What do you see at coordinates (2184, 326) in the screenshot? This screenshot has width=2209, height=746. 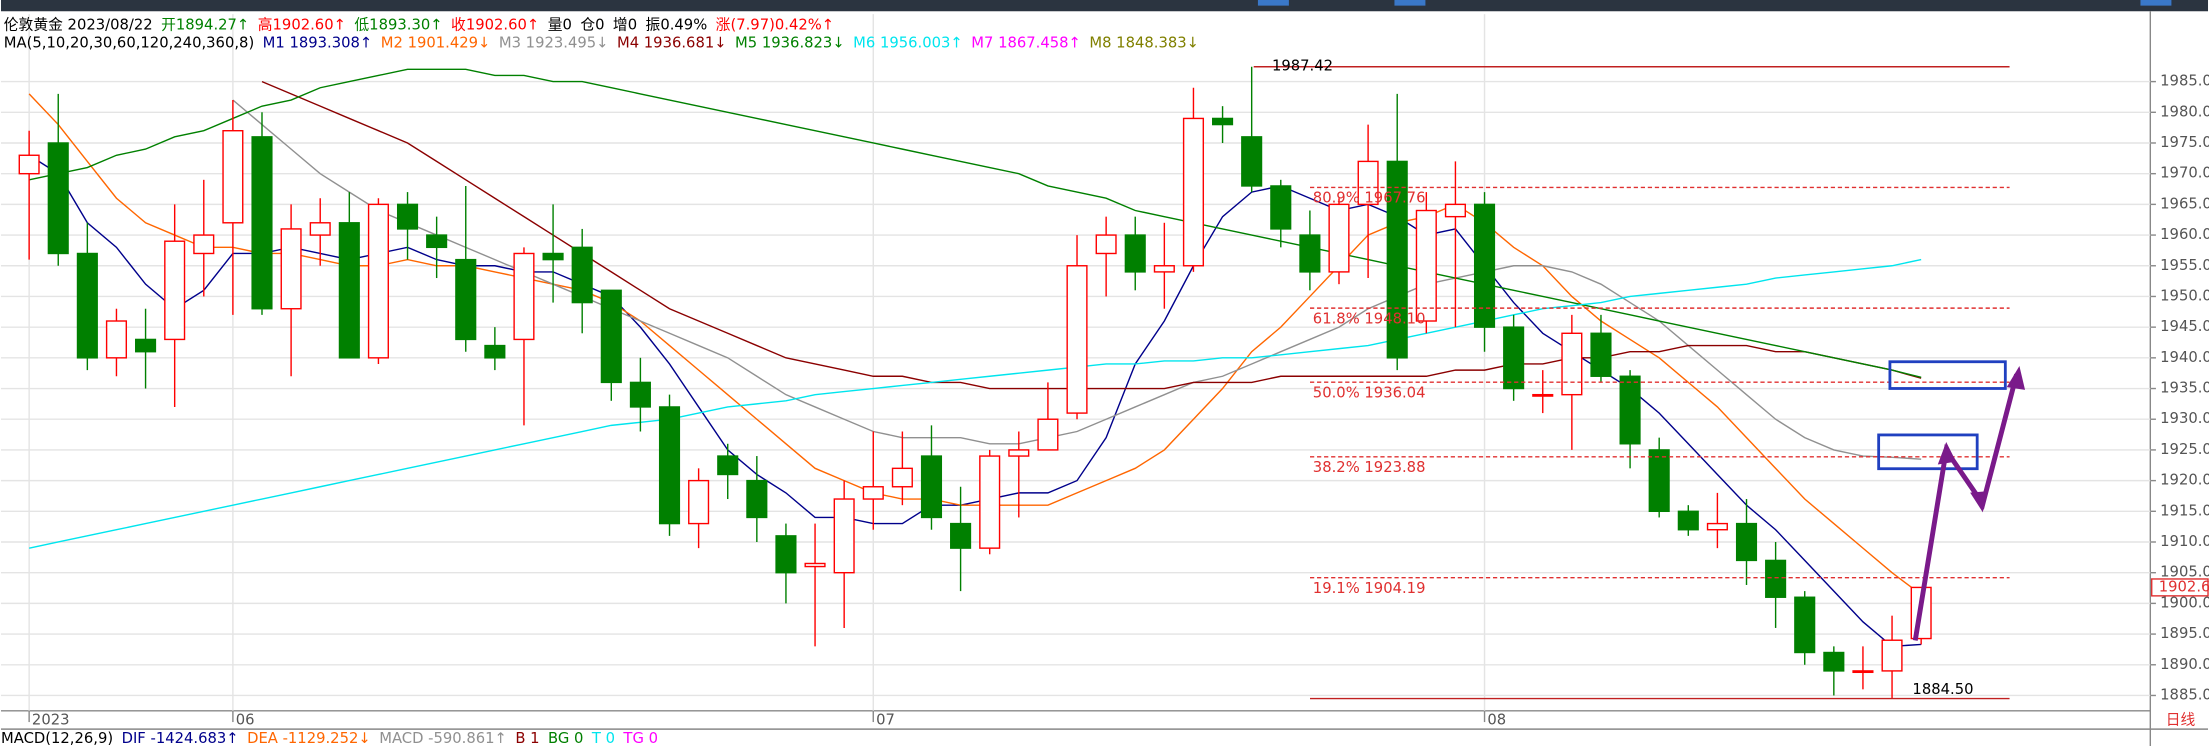 I see `y-tick-label: 1945.00` at bounding box center [2184, 326].